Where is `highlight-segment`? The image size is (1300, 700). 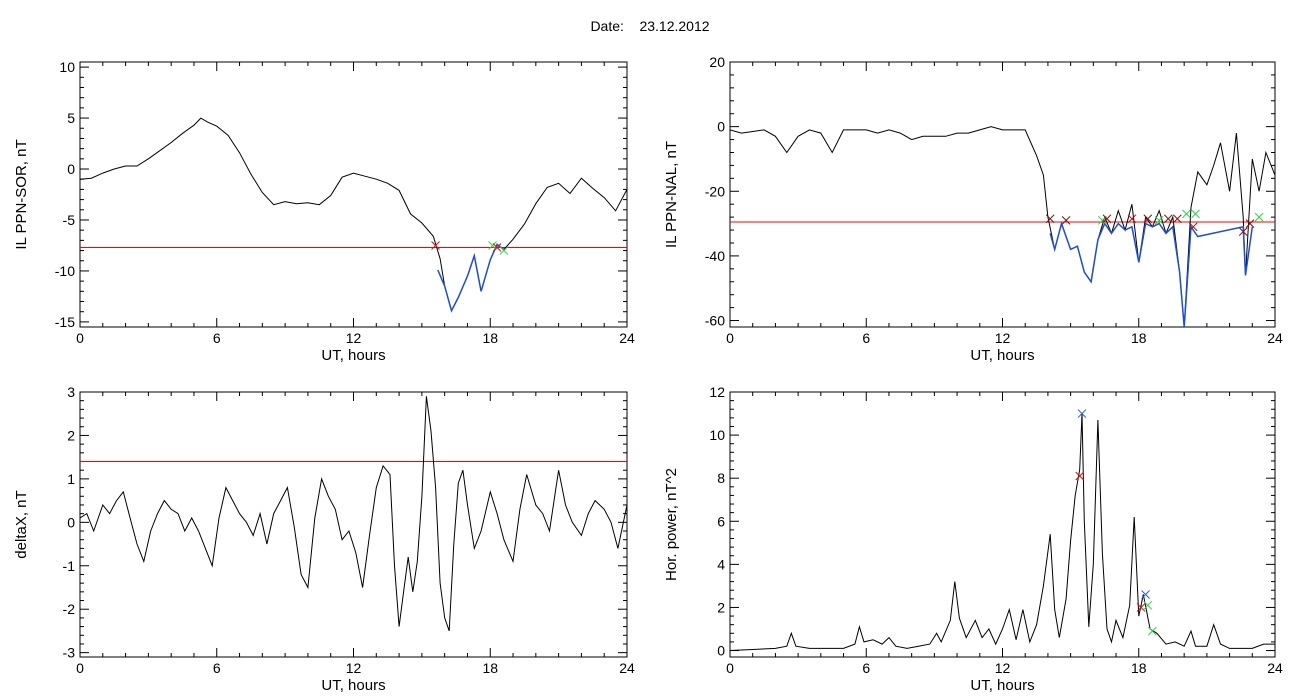
highlight-segment is located at coordinates (1151, 274).